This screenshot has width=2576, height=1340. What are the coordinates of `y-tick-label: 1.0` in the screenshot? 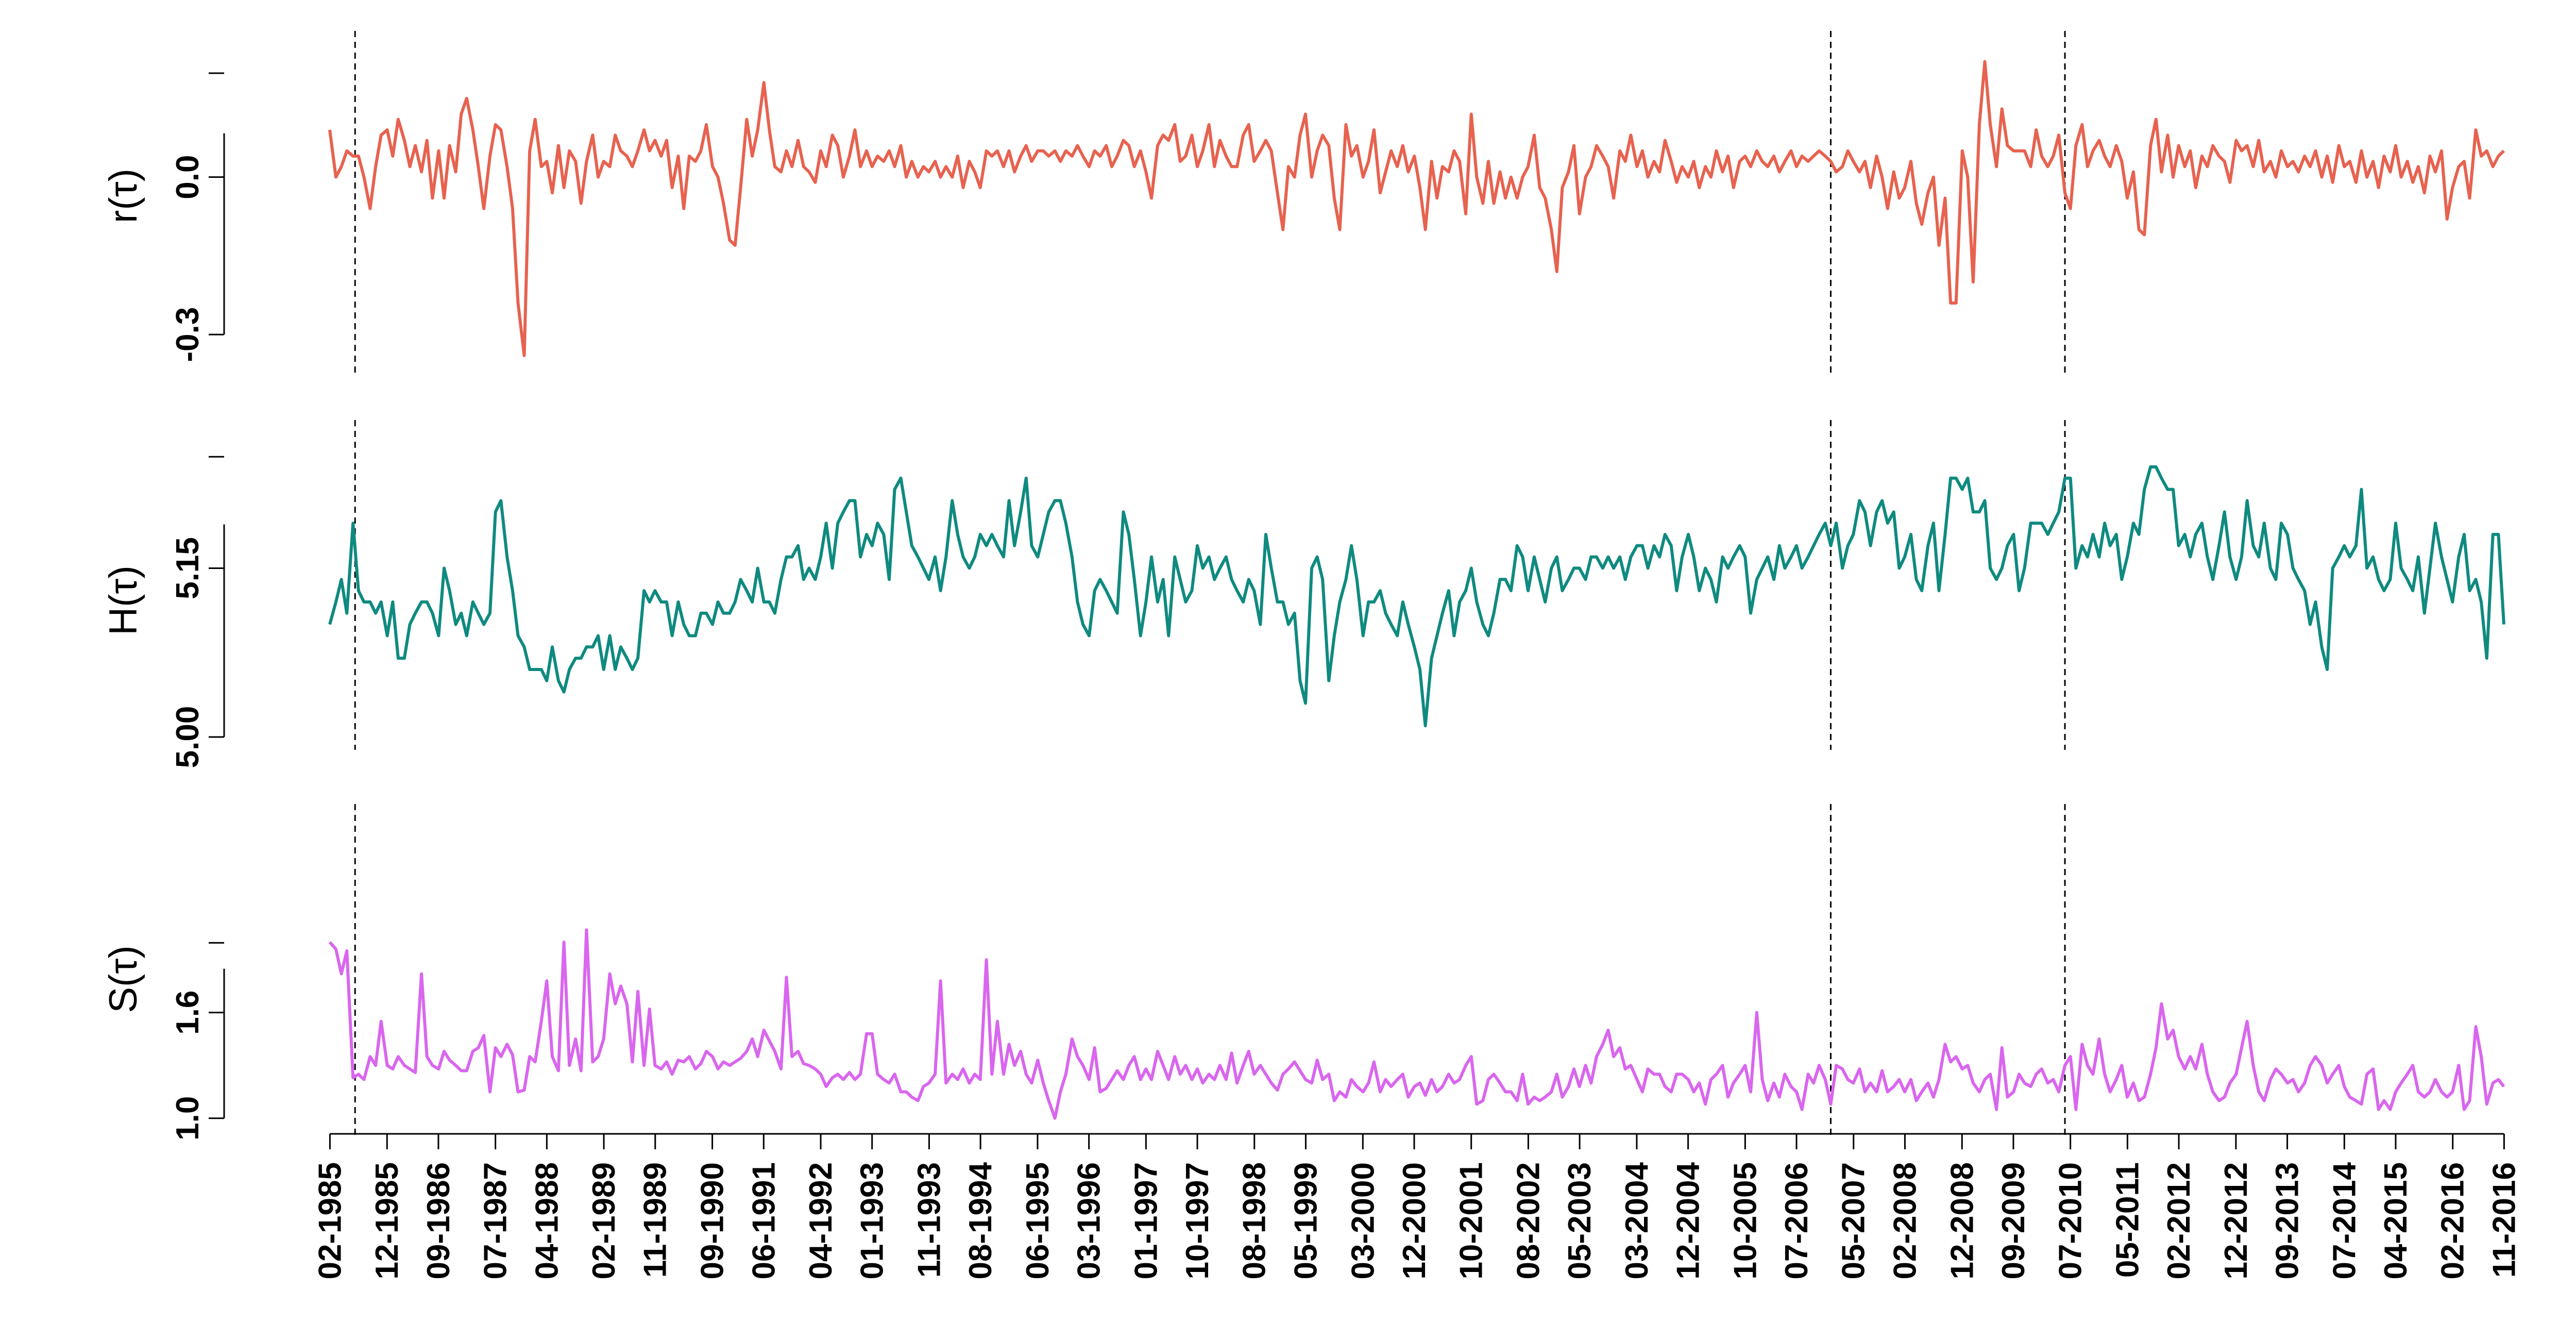 It's located at (188, 1118).